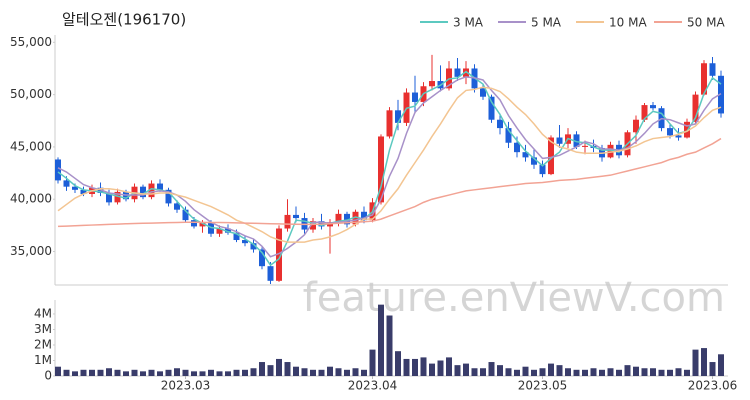 This screenshot has width=750, height=400. Describe the element at coordinates (373, 386) in the screenshot. I see `x-tick-label: 2023.04` at that location.